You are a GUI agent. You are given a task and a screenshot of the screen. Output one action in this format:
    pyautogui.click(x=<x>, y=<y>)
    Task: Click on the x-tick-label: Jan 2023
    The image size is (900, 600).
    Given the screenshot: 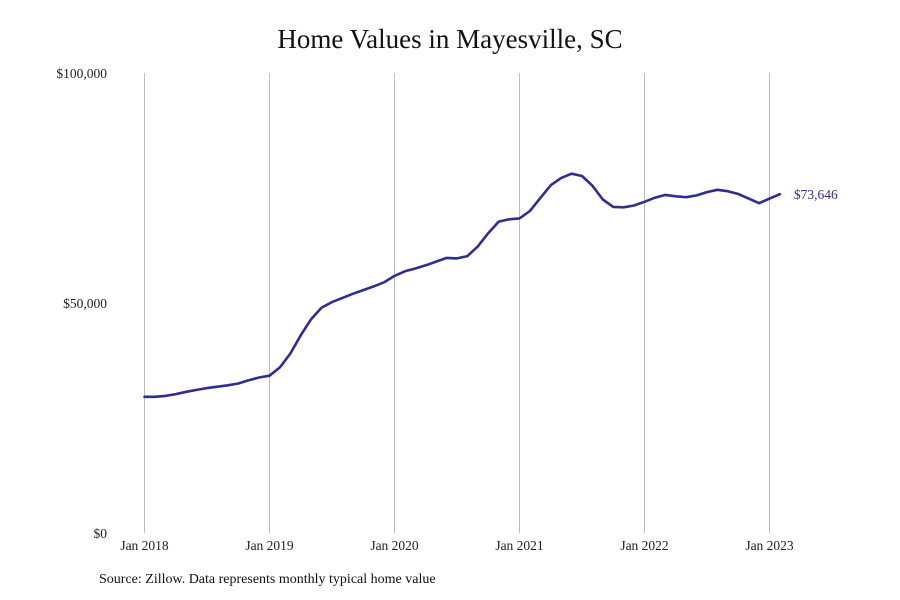 What is the action you would take?
    pyautogui.click(x=769, y=545)
    